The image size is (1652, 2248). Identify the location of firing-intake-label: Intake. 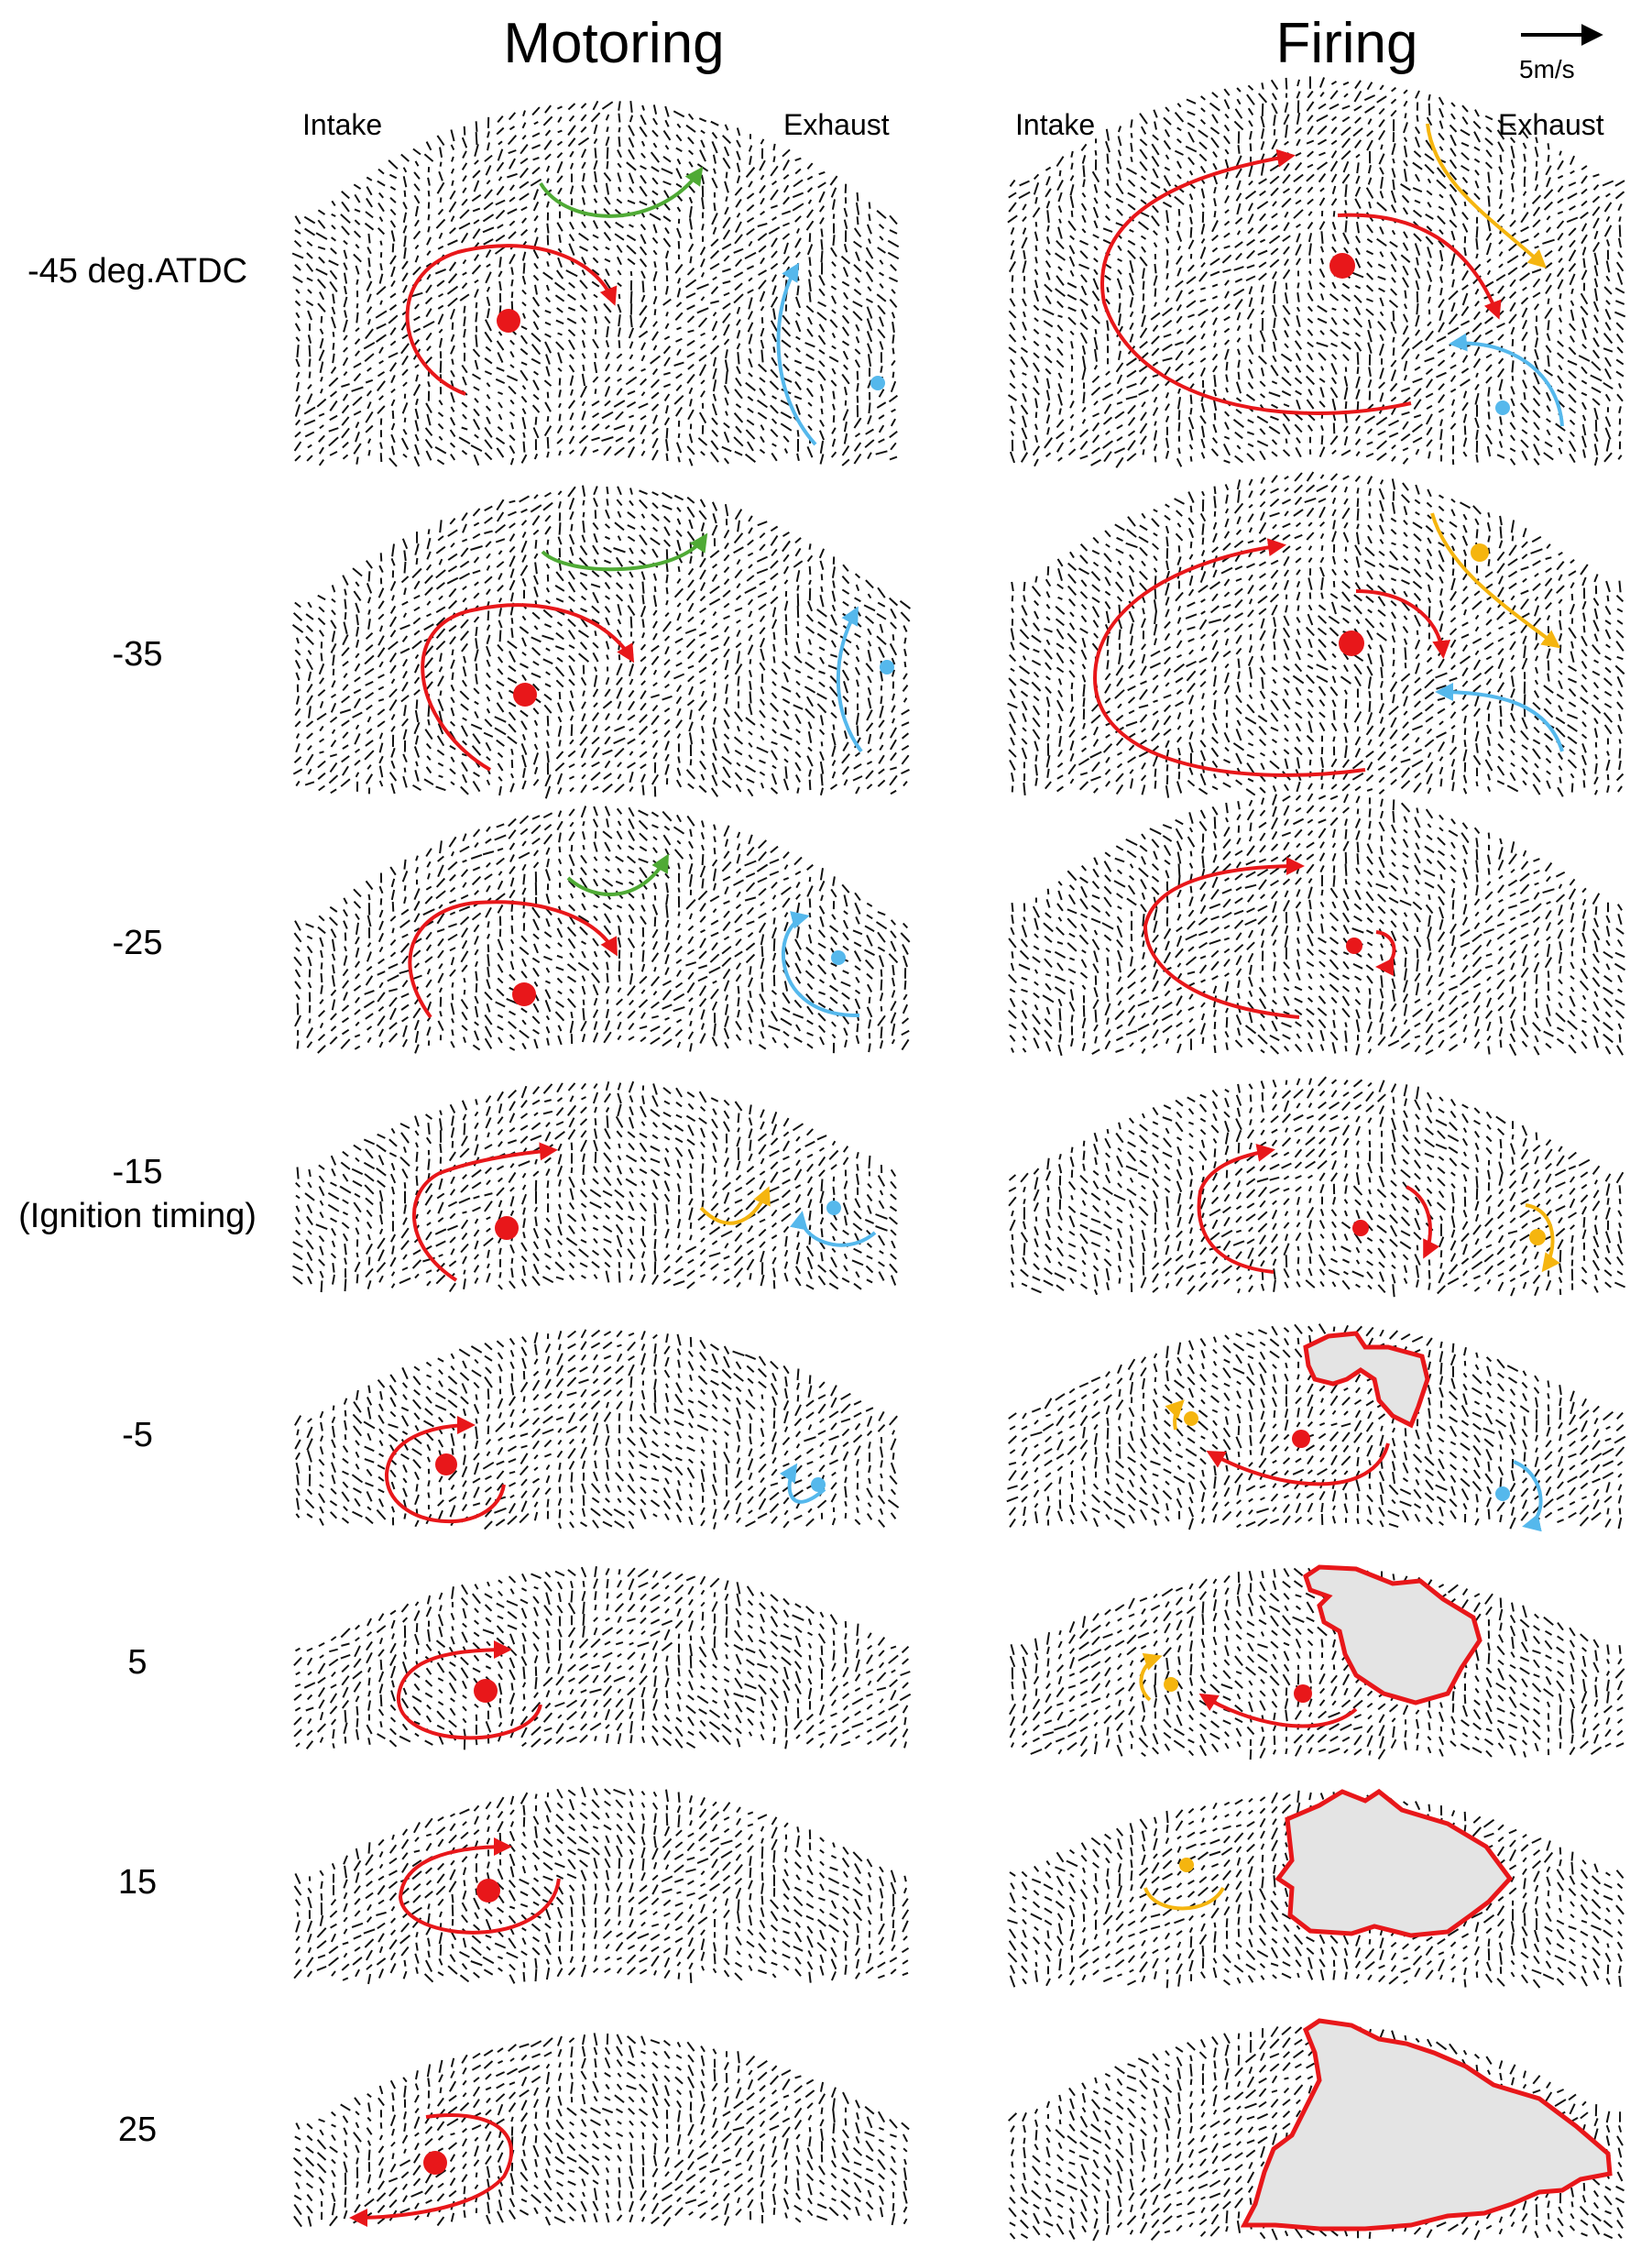
(1055, 124).